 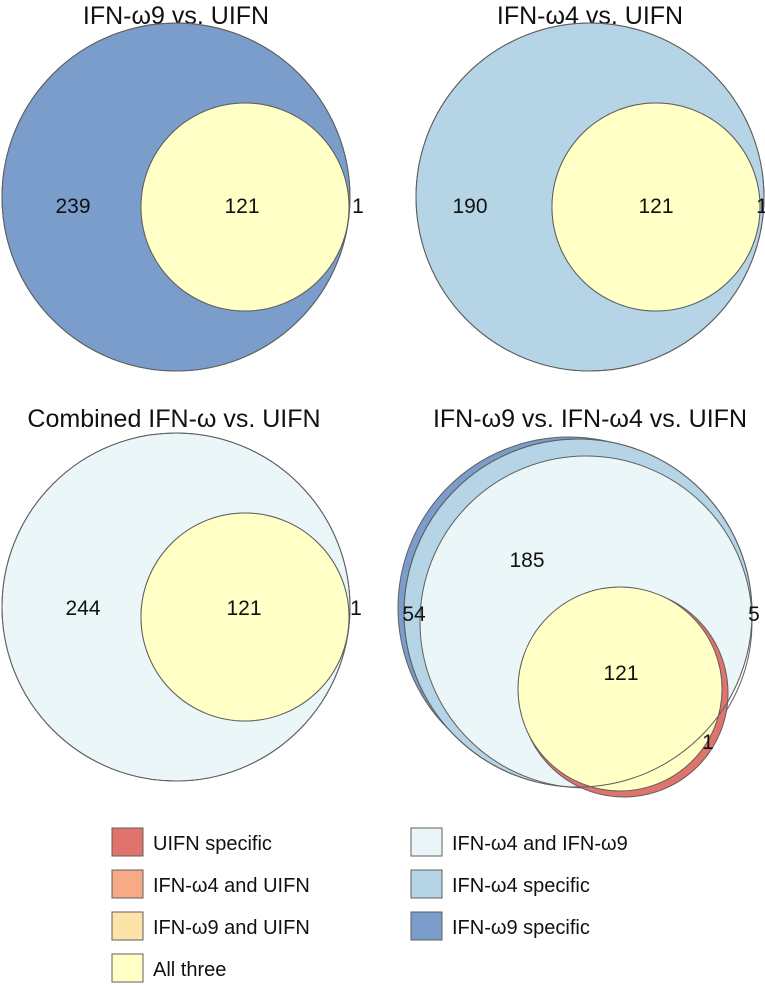 What do you see at coordinates (212, 844) in the screenshot?
I see `legend-label: UIFN specific` at bounding box center [212, 844].